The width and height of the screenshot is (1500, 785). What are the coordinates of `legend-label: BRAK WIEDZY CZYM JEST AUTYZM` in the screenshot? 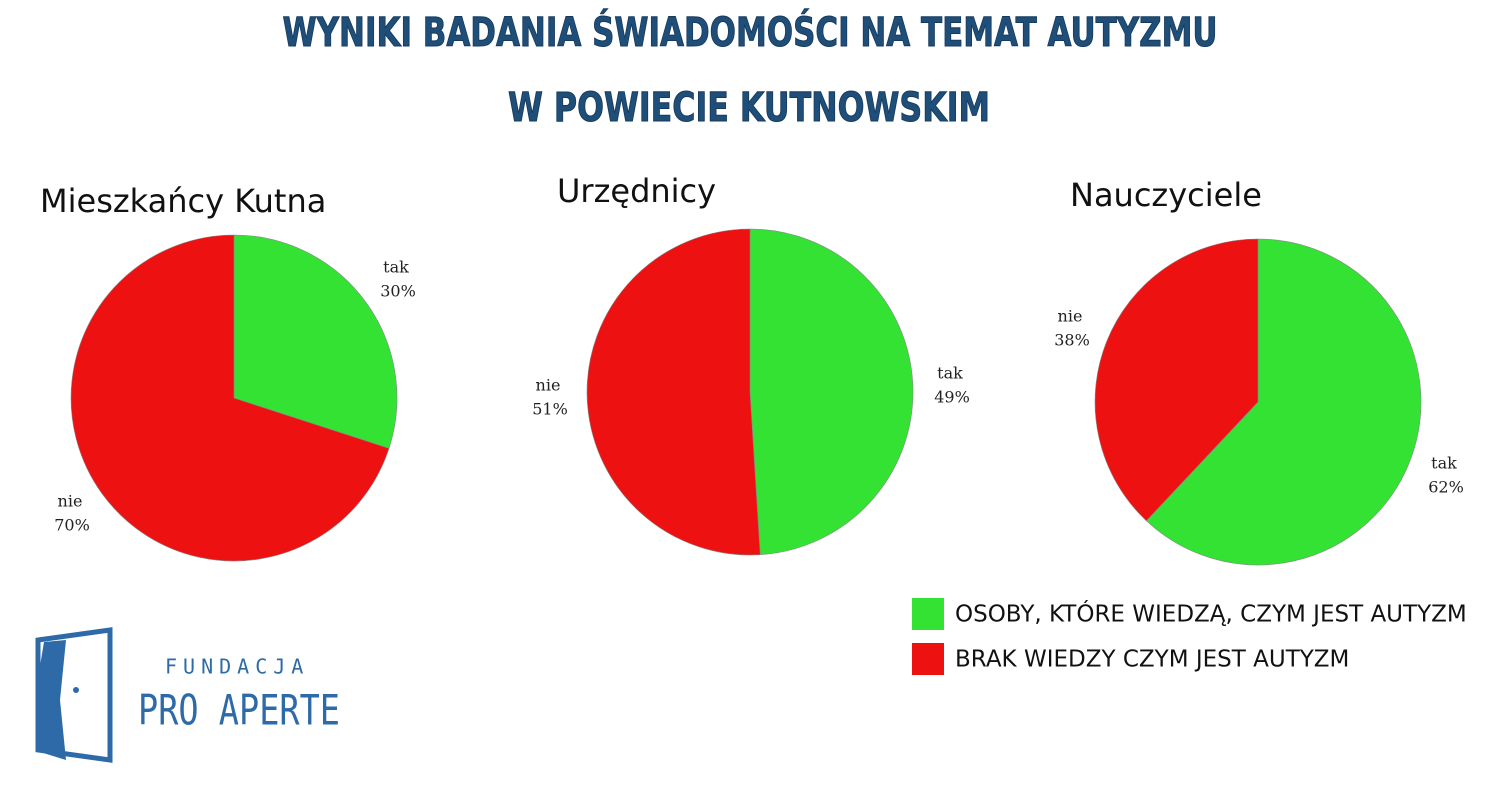 It's located at (1152, 660).